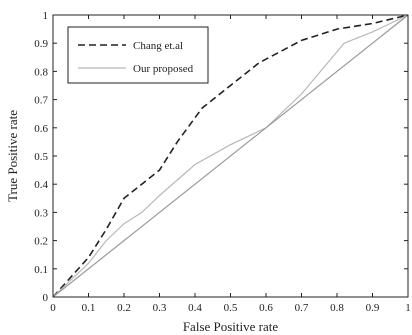 The image size is (412, 335). I want to click on x-tick-label: 0.7, so click(302, 308).